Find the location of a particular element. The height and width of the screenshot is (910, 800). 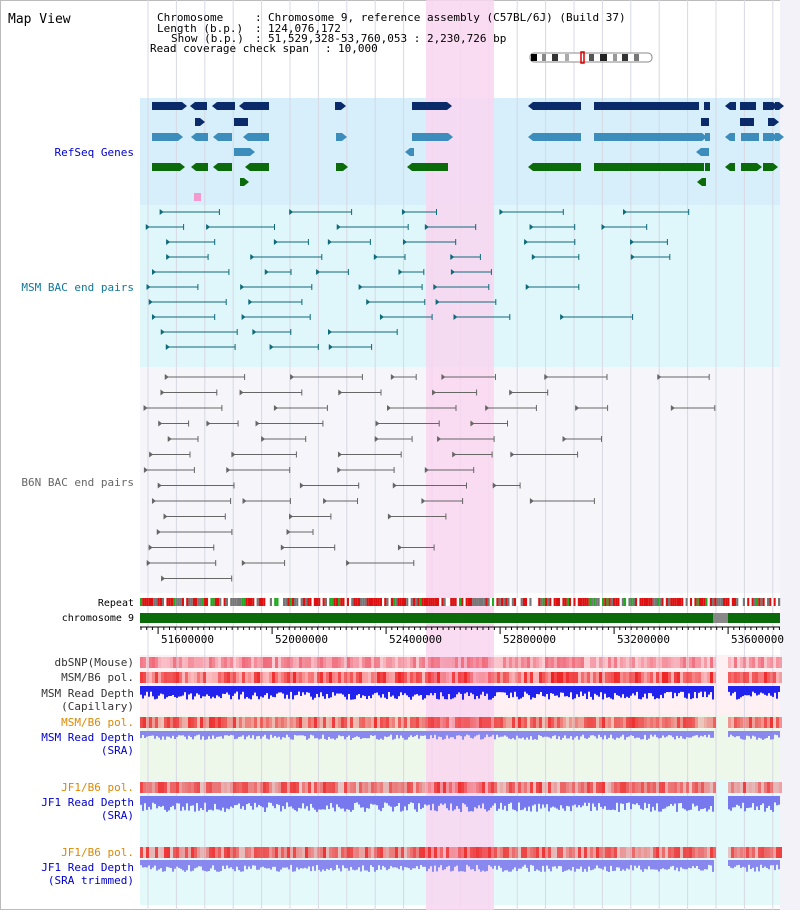

refseq-genes-track is located at coordinates (468, 151).